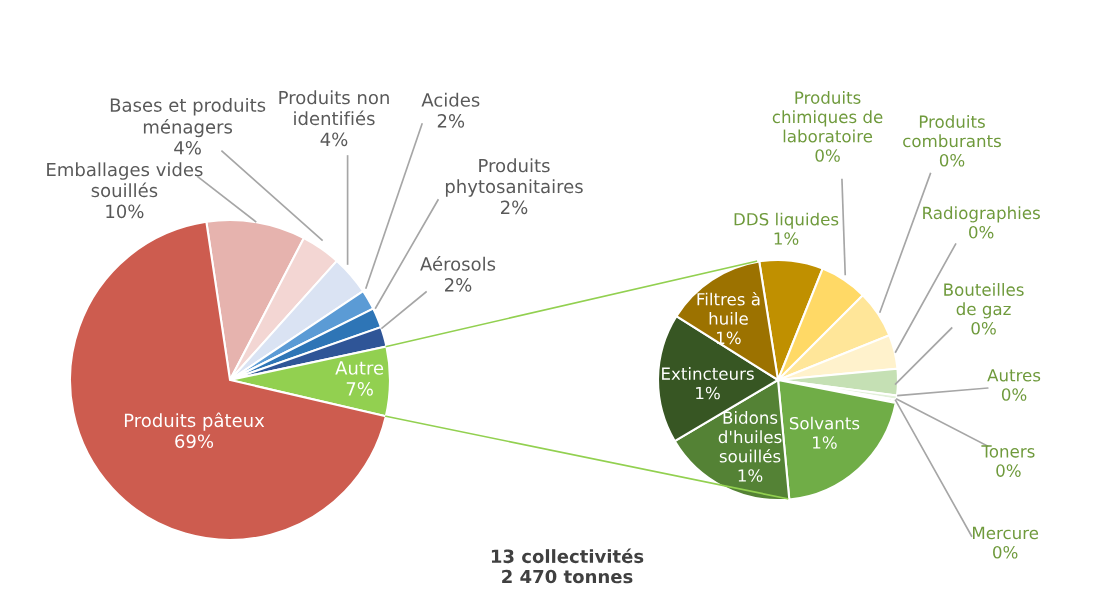 The image size is (1109, 612). What do you see at coordinates (827, 116) in the screenshot?
I see `slice-label: Produits chimiques de laboratoire` at bounding box center [827, 116].